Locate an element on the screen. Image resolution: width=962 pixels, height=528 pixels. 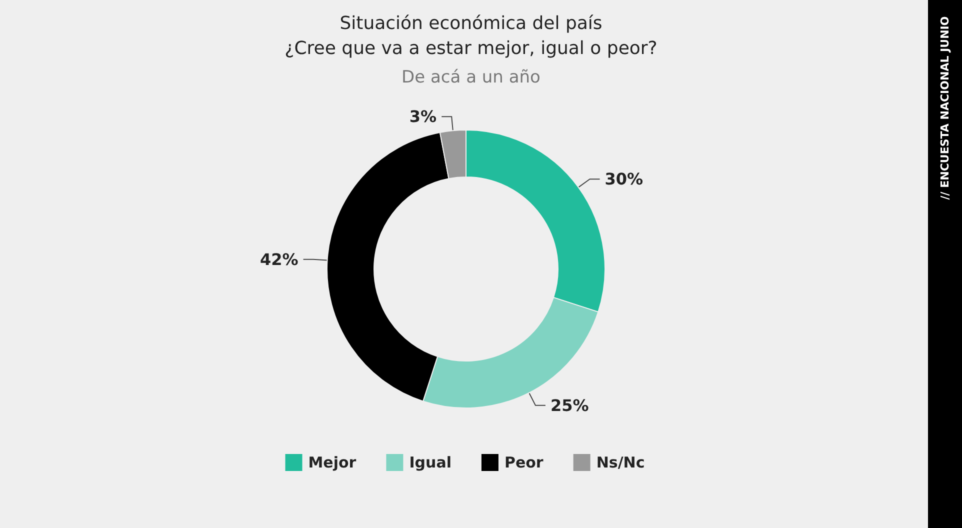
data-label: 25% is located at coordinates (569, 405).